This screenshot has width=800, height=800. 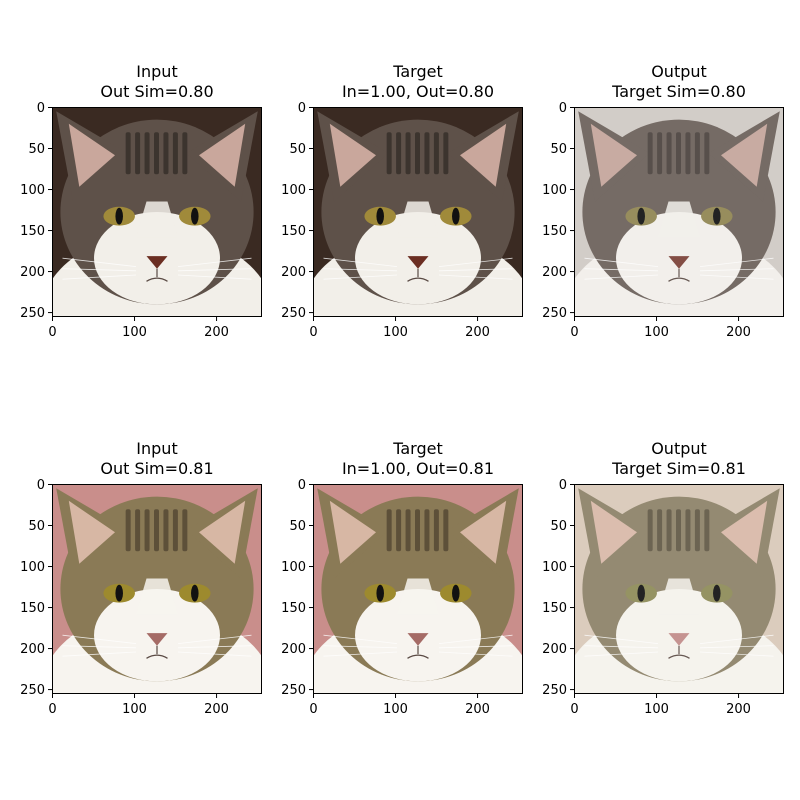 I want to click on panel-subtitle: Out Sim=0.81, so click(x=156, y=468).